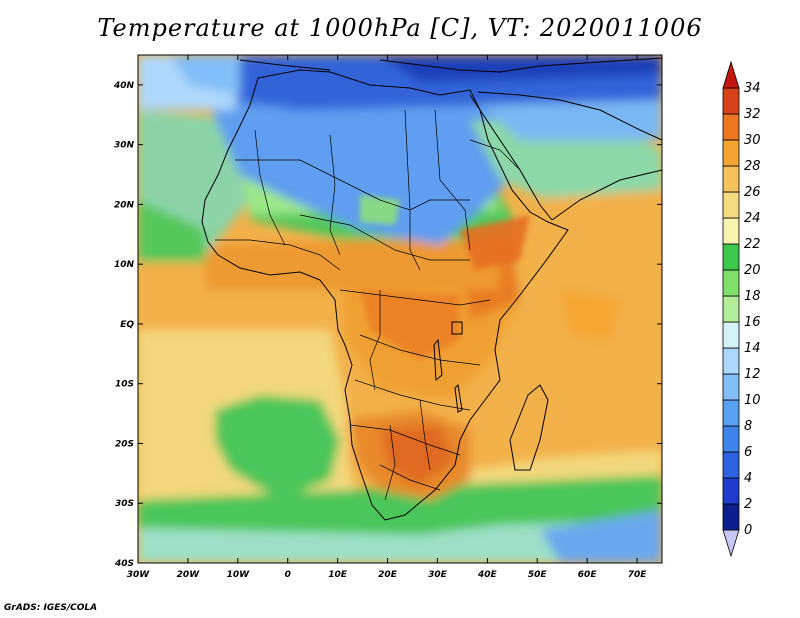 This screenshot has height=618, width=800. I want to click on y-tick-label: EQ, so click(127, 325).